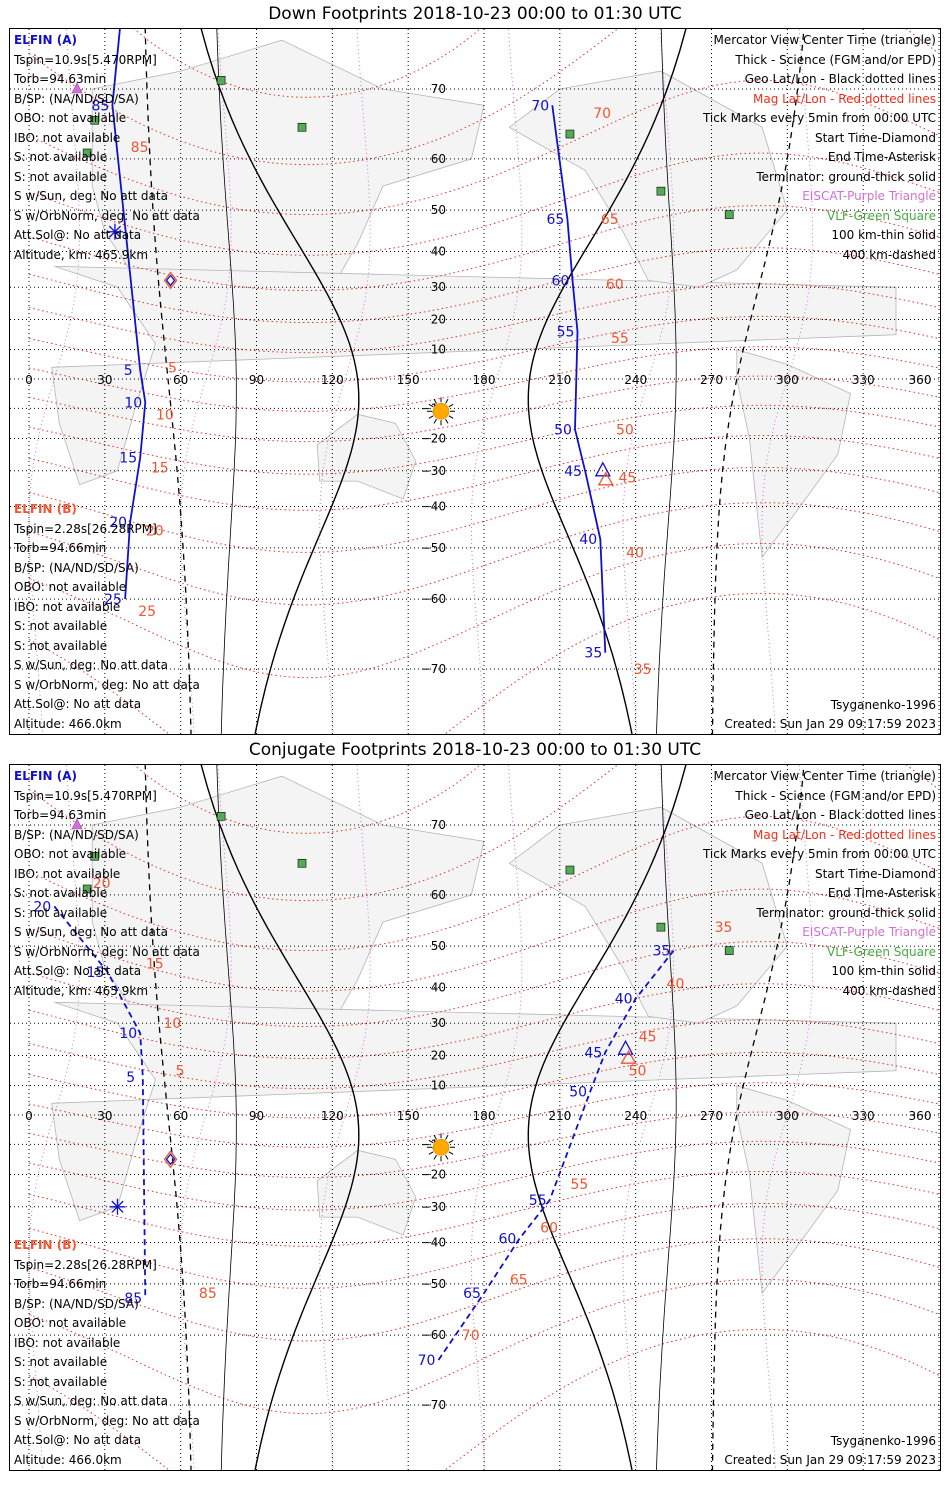 This screenshot has width=950, height=1500. What do you see at coordinates (280, 381) in the screenshot?
I see `terminator-west` at bounding box center [280, 381].